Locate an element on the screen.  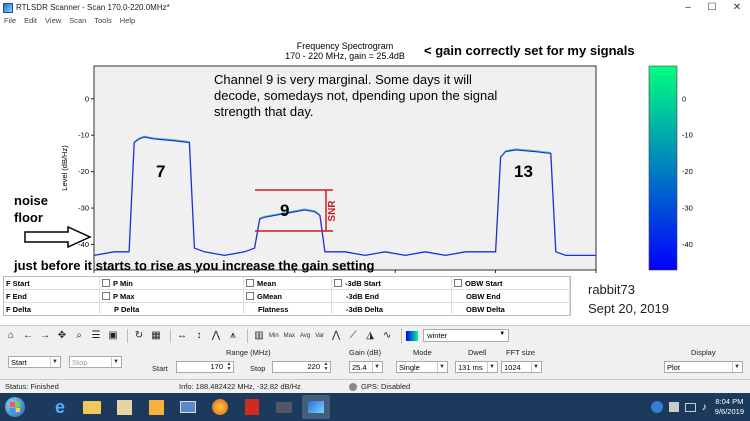
measure-obw-start: OBW Start is located at coordinates (511, 283).